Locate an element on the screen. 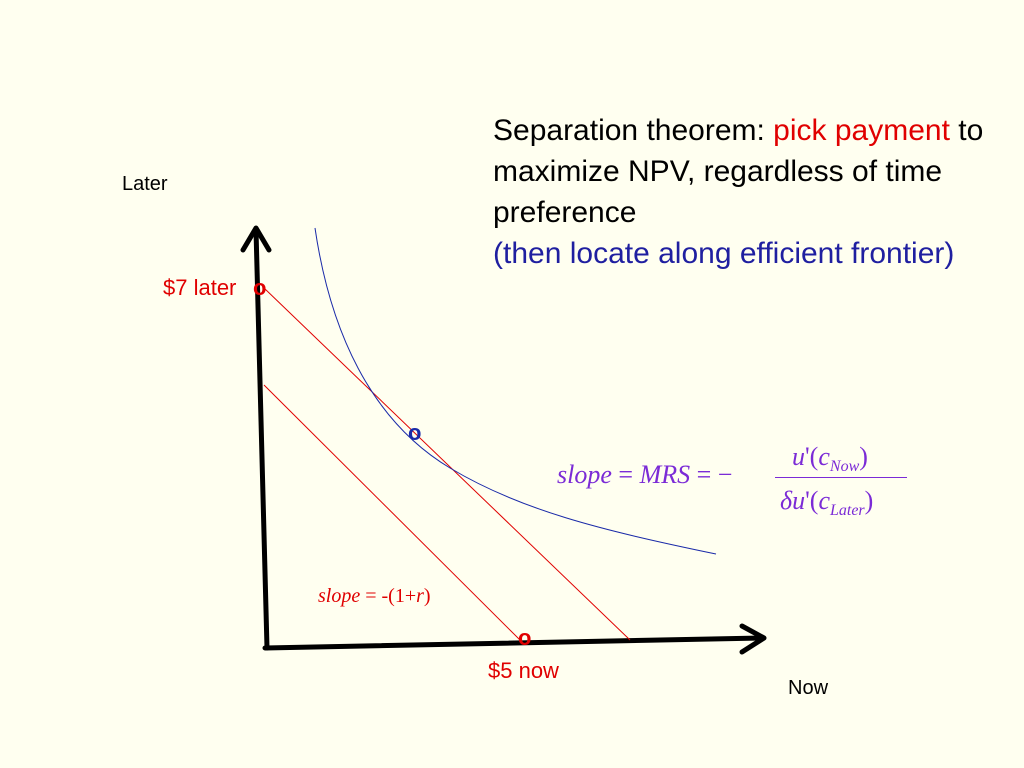 The image size is (1024, 768). tangency-marker: o is located at coordinates (415, 432).